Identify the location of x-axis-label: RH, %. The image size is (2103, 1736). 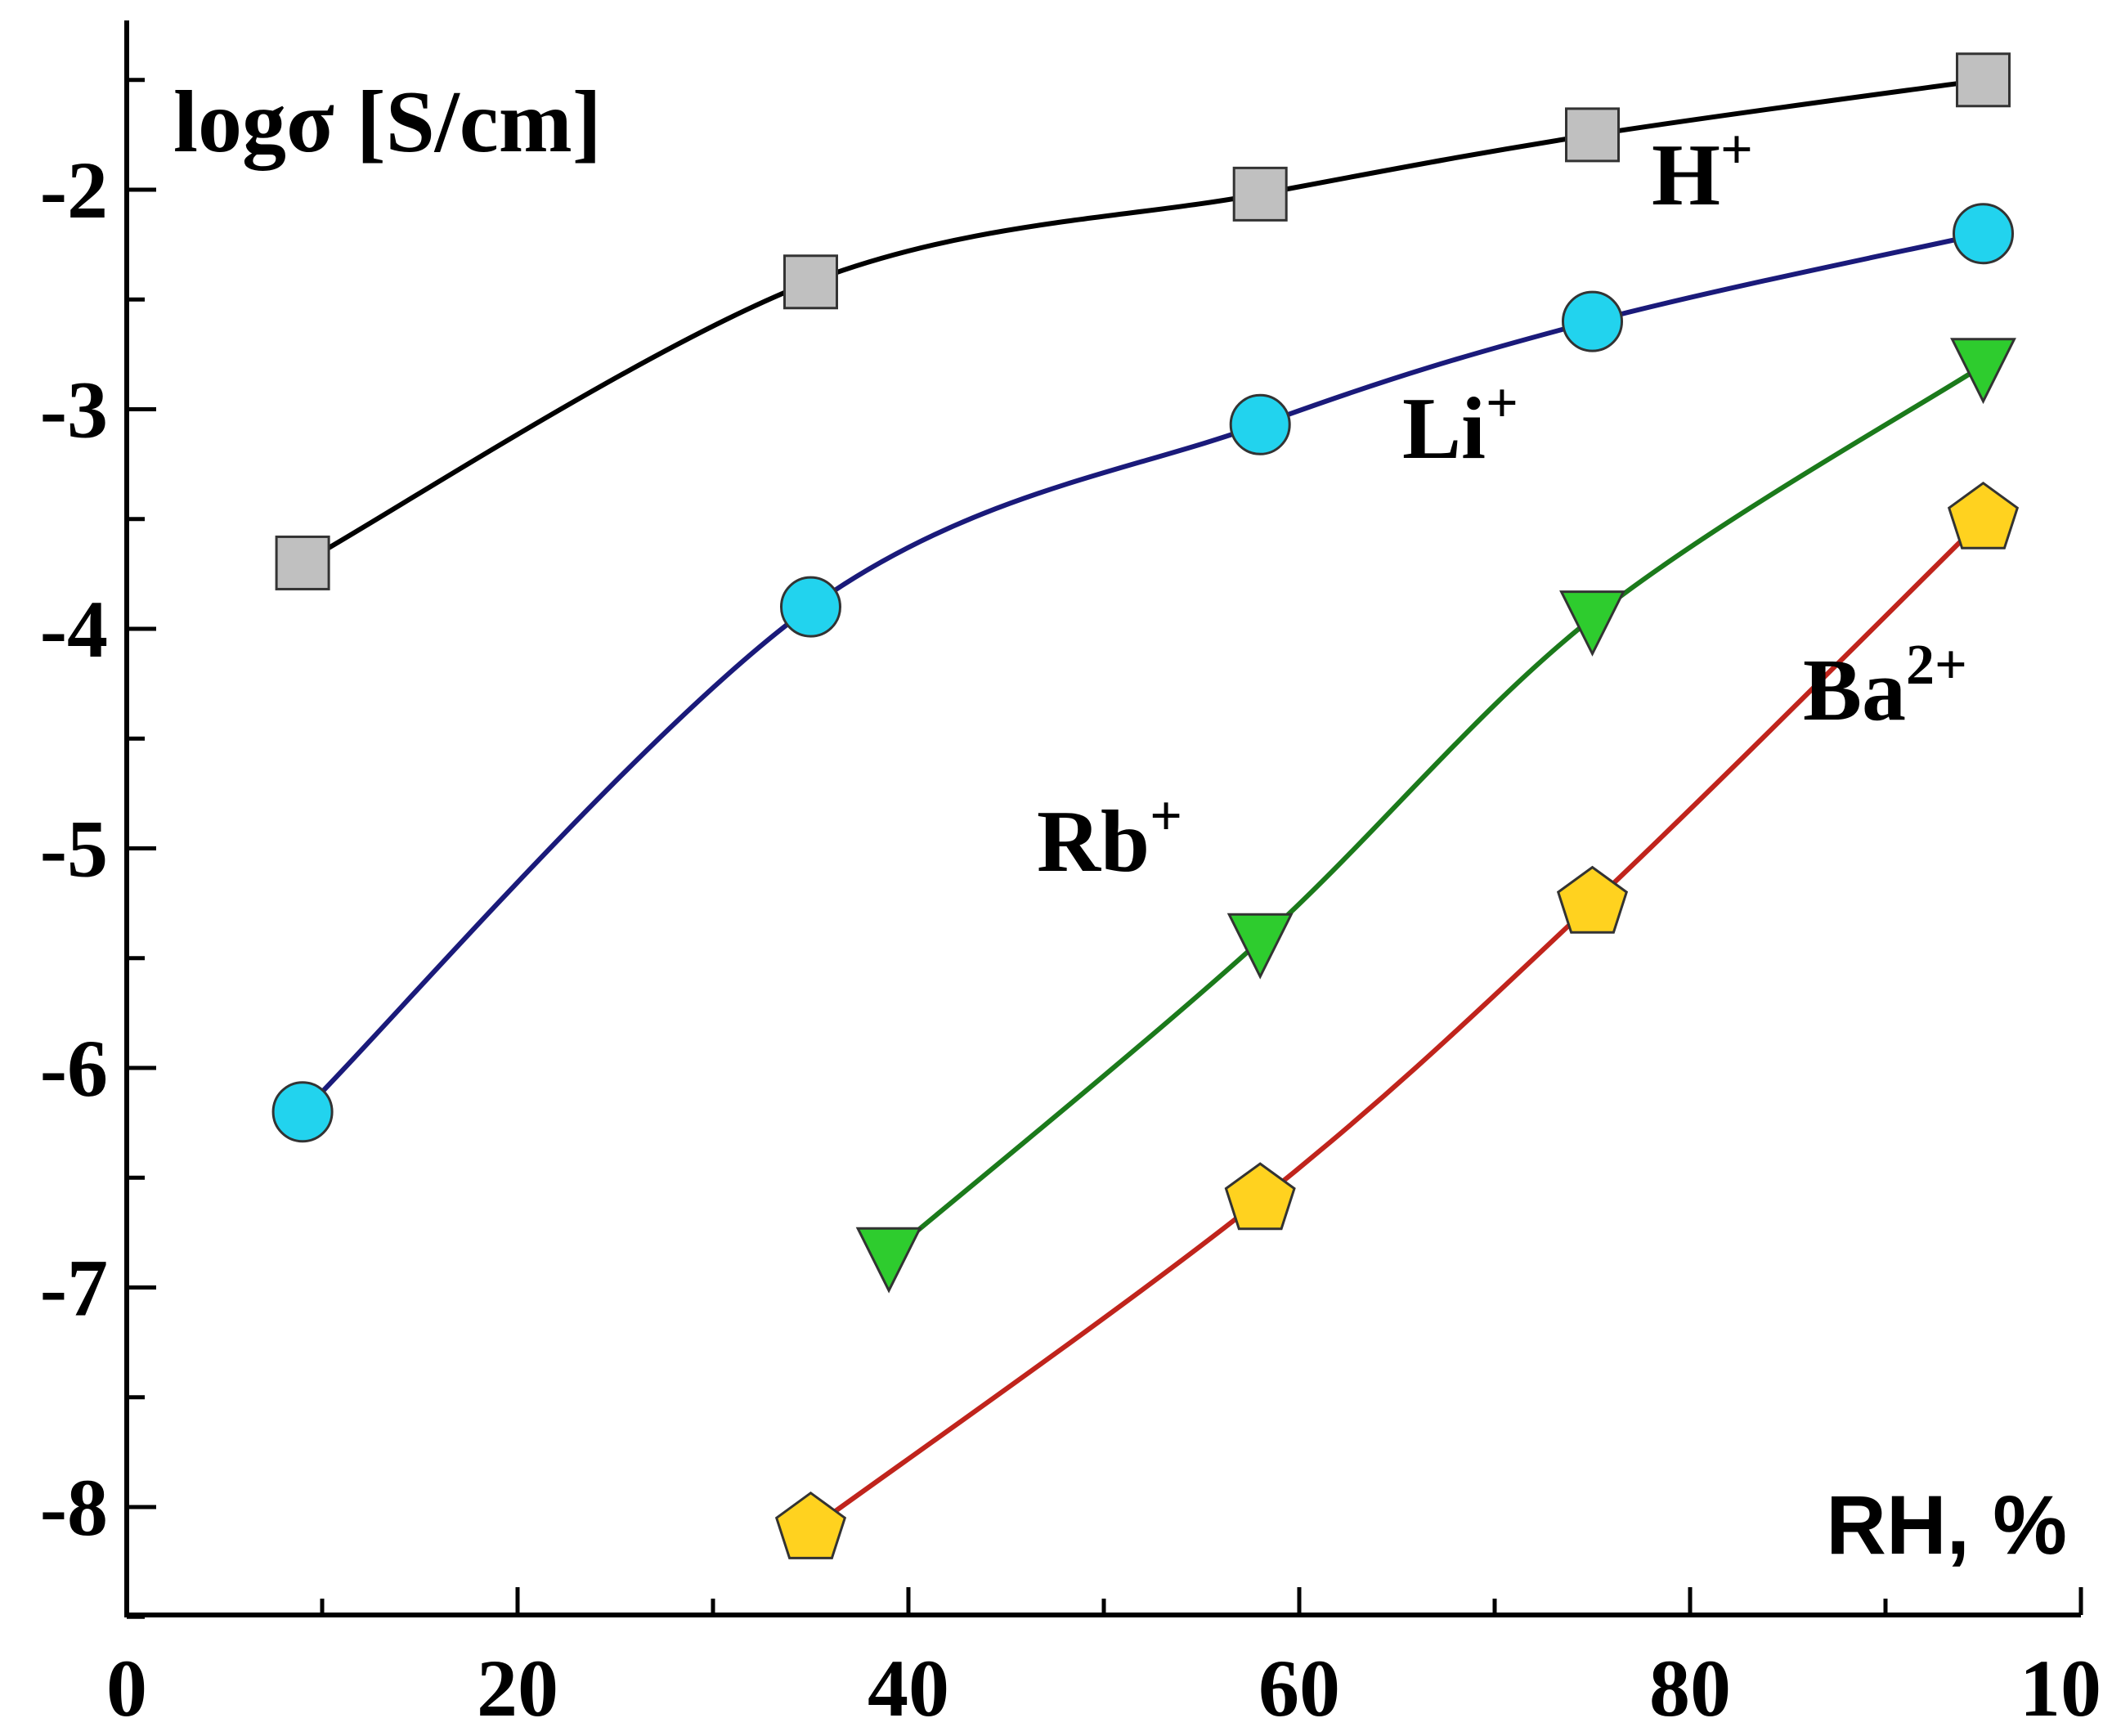
(1946, 1525).